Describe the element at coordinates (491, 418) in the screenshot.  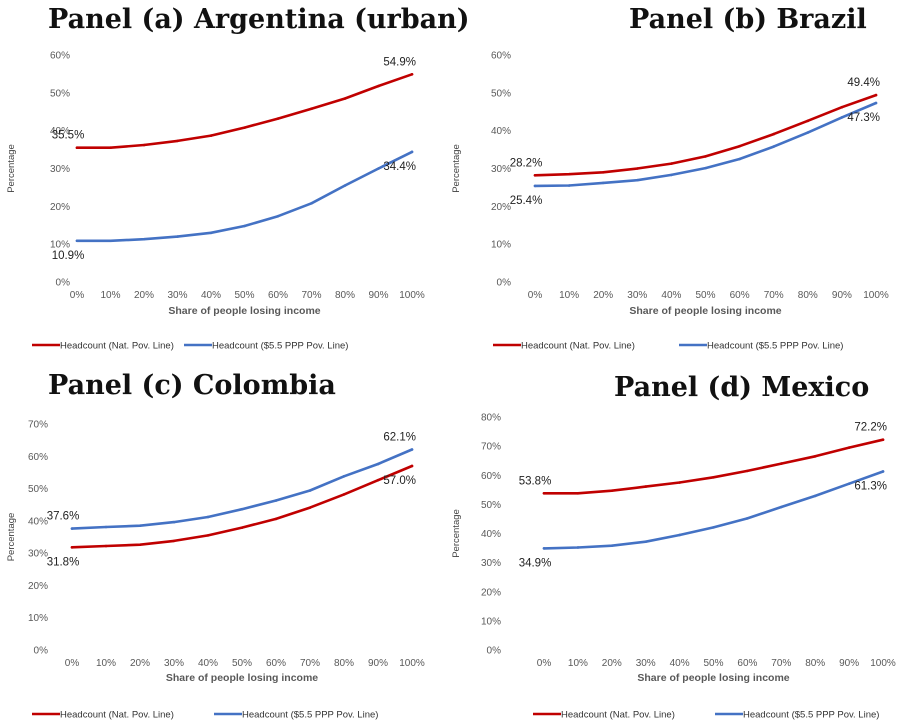
I see `y-tick-label: 80%` at that location.